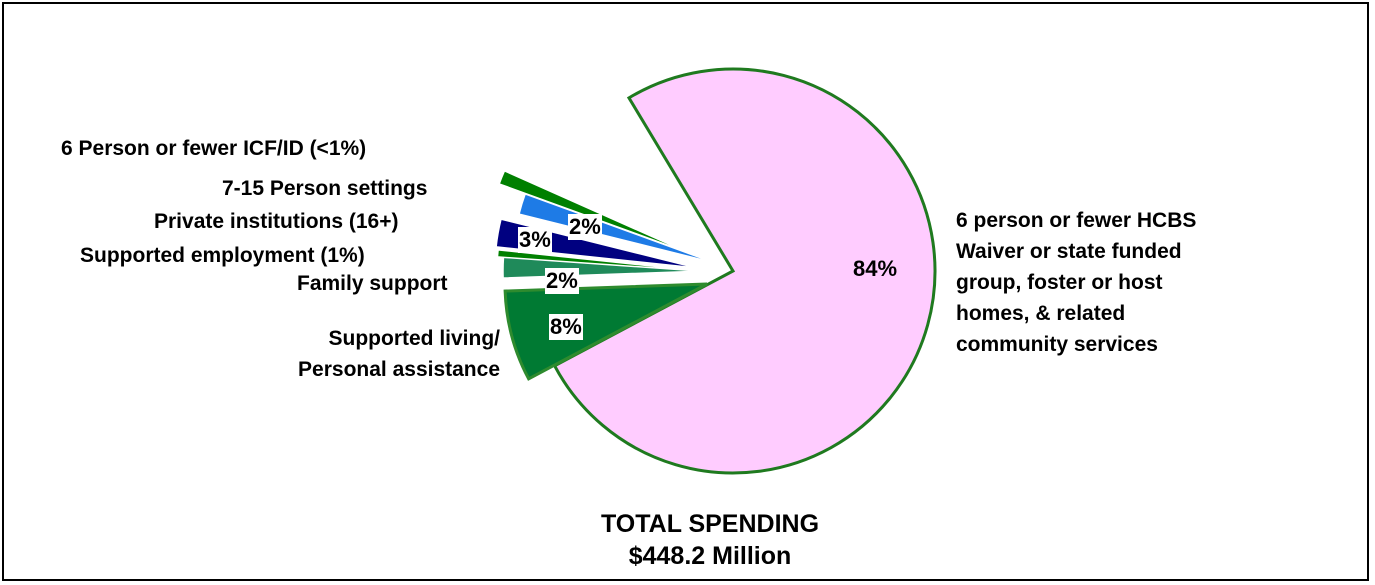 The width and height of the screenshot is (1375, 585). What do you see at coordinates (562, 281) in the screenshot?
I see `value-label-family-support: 2%` at bounding box center [562, 281].